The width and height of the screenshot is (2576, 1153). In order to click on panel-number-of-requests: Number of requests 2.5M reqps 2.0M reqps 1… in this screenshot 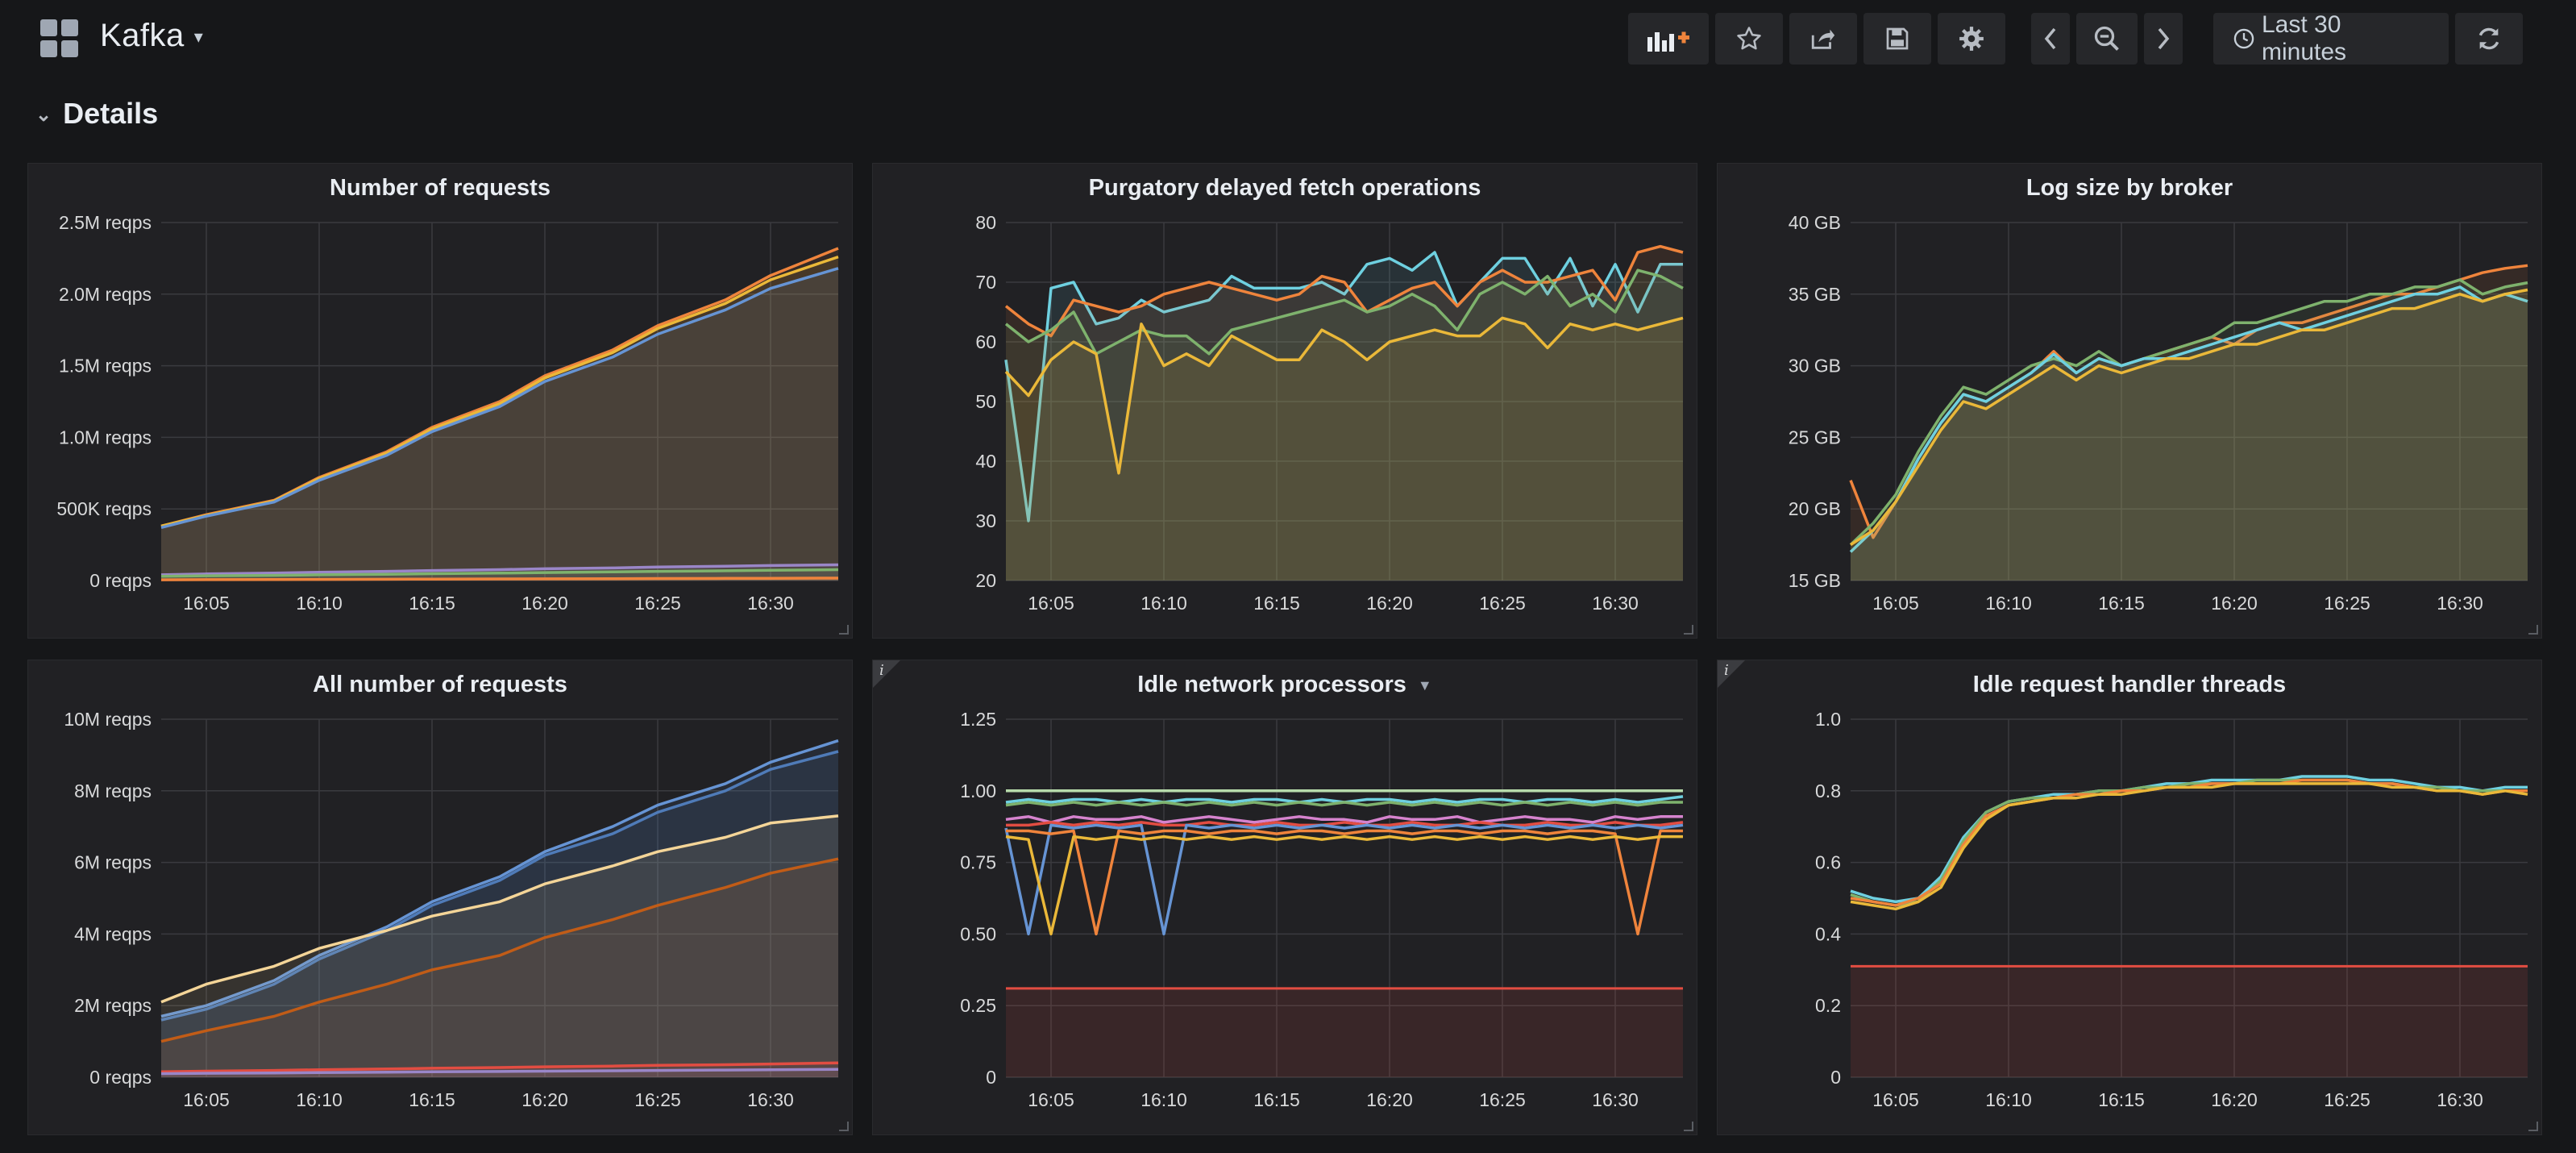, I will do `click(440, 401)`.